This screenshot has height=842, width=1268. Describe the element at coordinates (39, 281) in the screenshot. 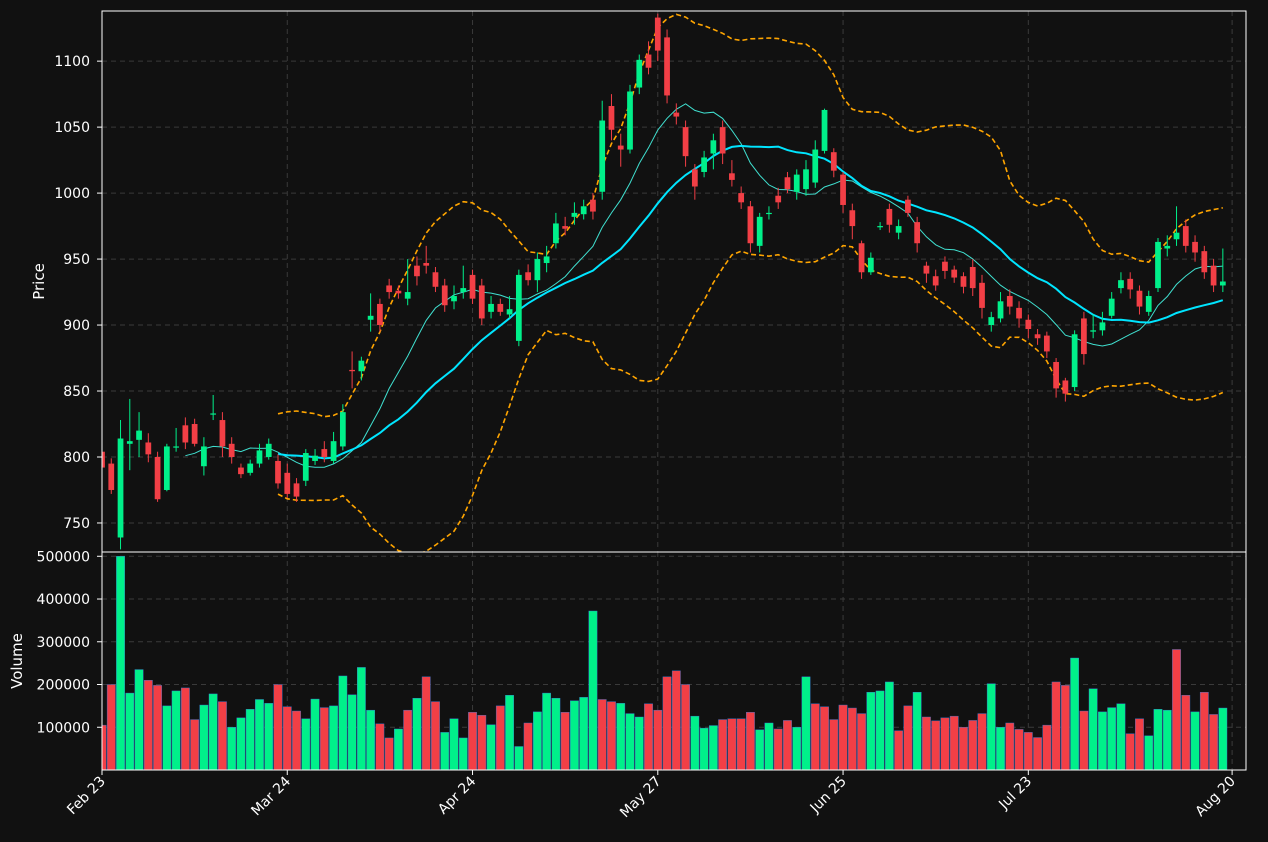

I see `price-axis-label: Price` at that location.